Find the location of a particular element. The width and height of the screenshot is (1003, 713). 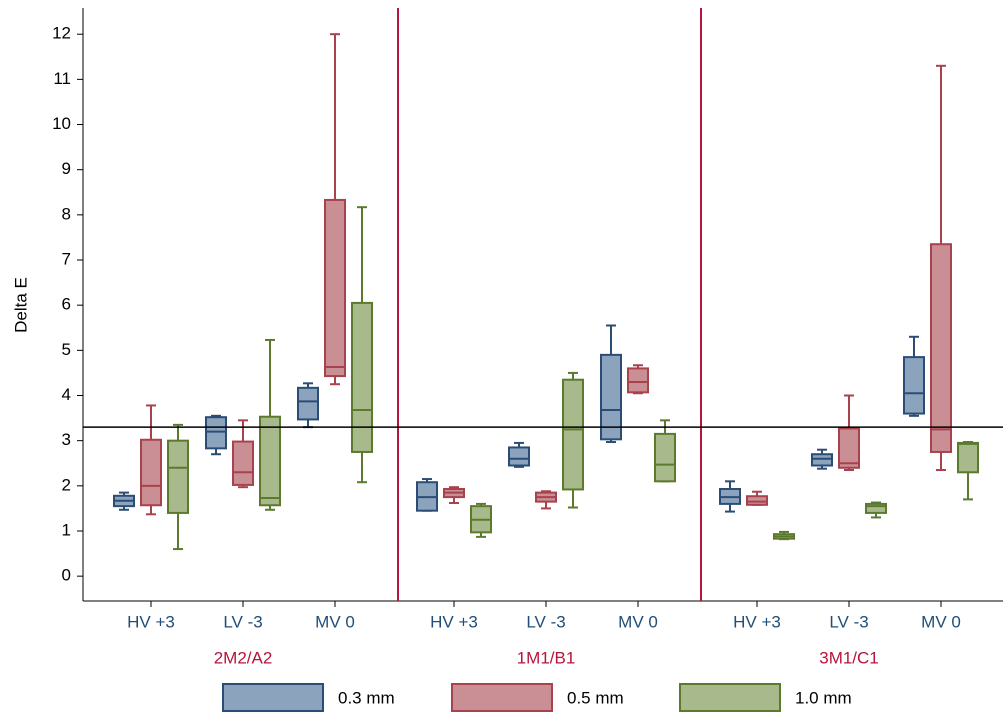

y-tick-label: 6 is located at coordinates (66, 304).